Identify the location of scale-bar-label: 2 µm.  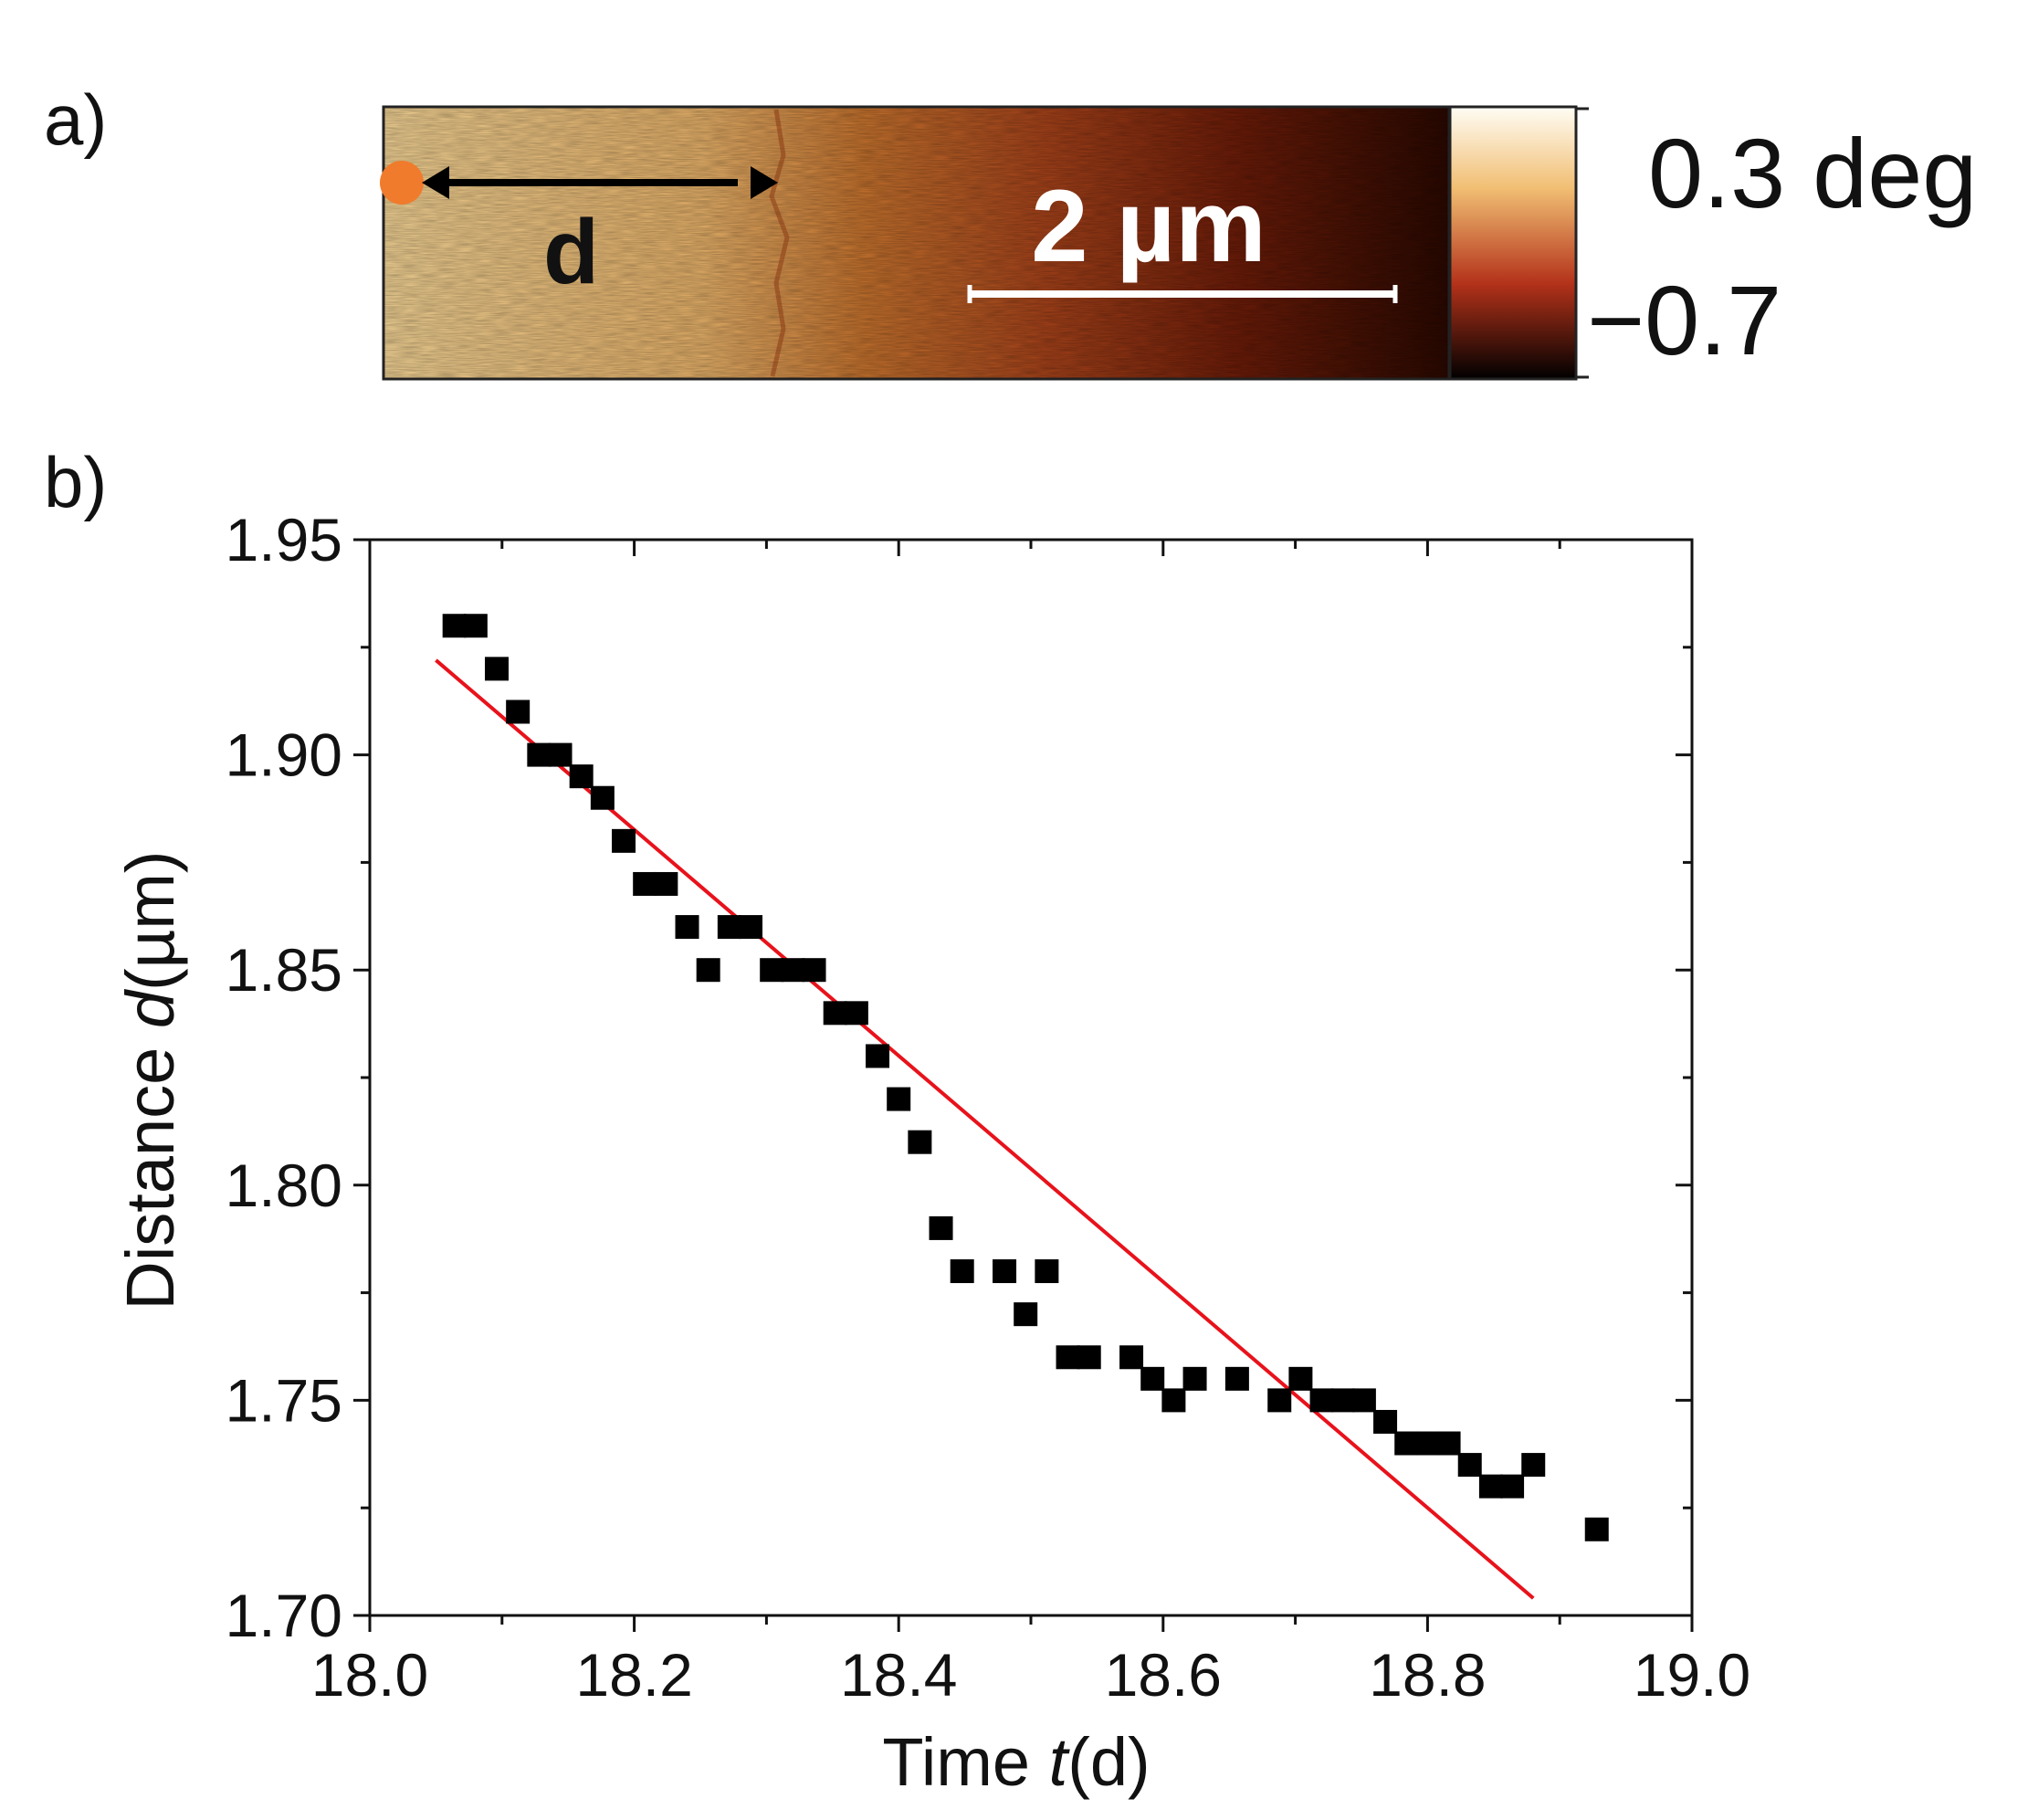
(1148, 226).